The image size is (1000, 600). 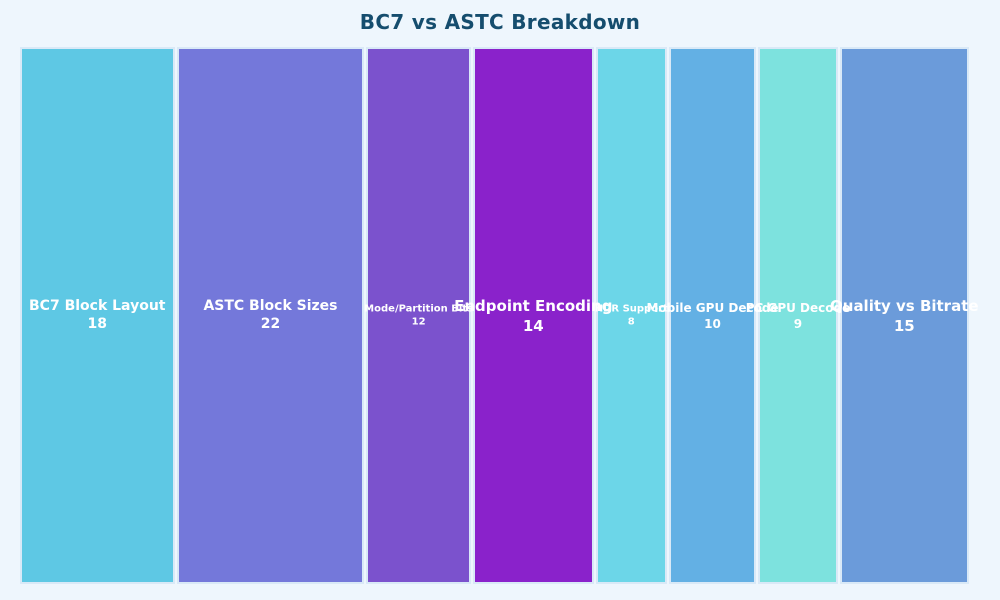 I want to click on bar-segment-8: Quality vs Bitrate 15, so click(x=904, y=315).